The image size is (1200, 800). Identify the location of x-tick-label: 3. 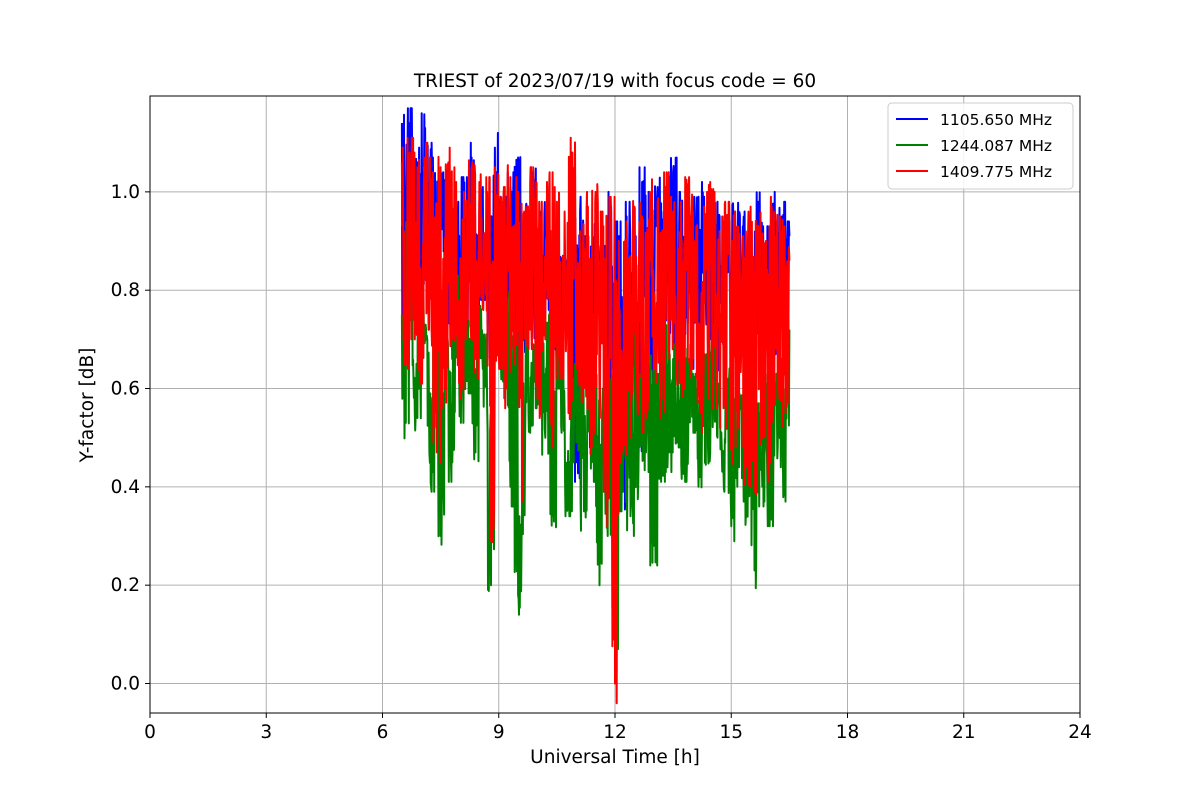
(266, 732).